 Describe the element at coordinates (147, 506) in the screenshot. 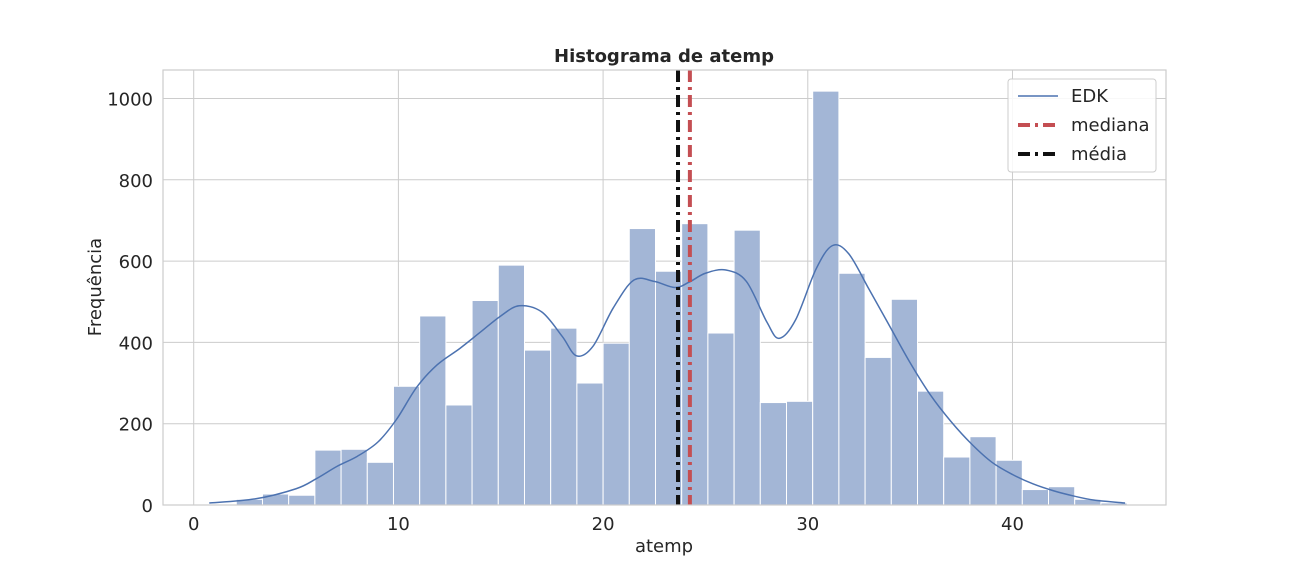

I see `y-tick-label: 0` at that location.